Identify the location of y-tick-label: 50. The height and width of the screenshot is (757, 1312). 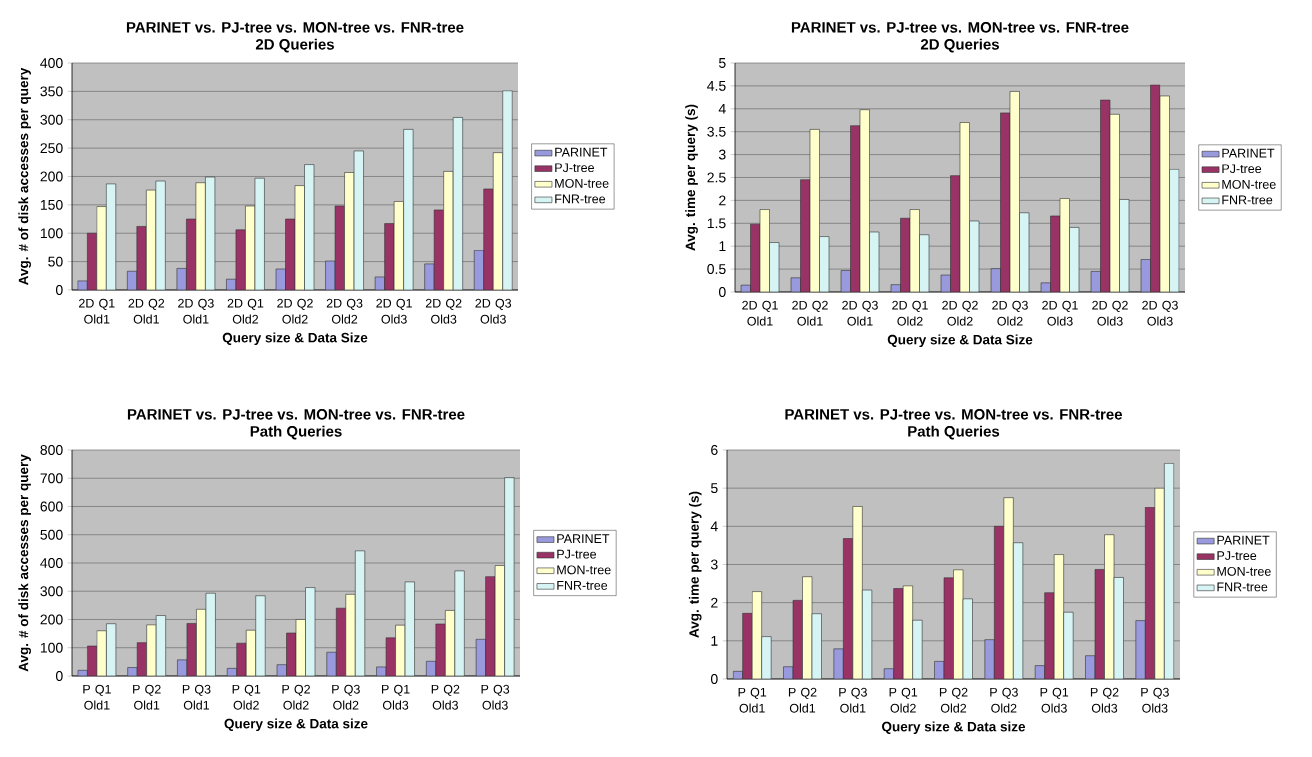
(55, 261).